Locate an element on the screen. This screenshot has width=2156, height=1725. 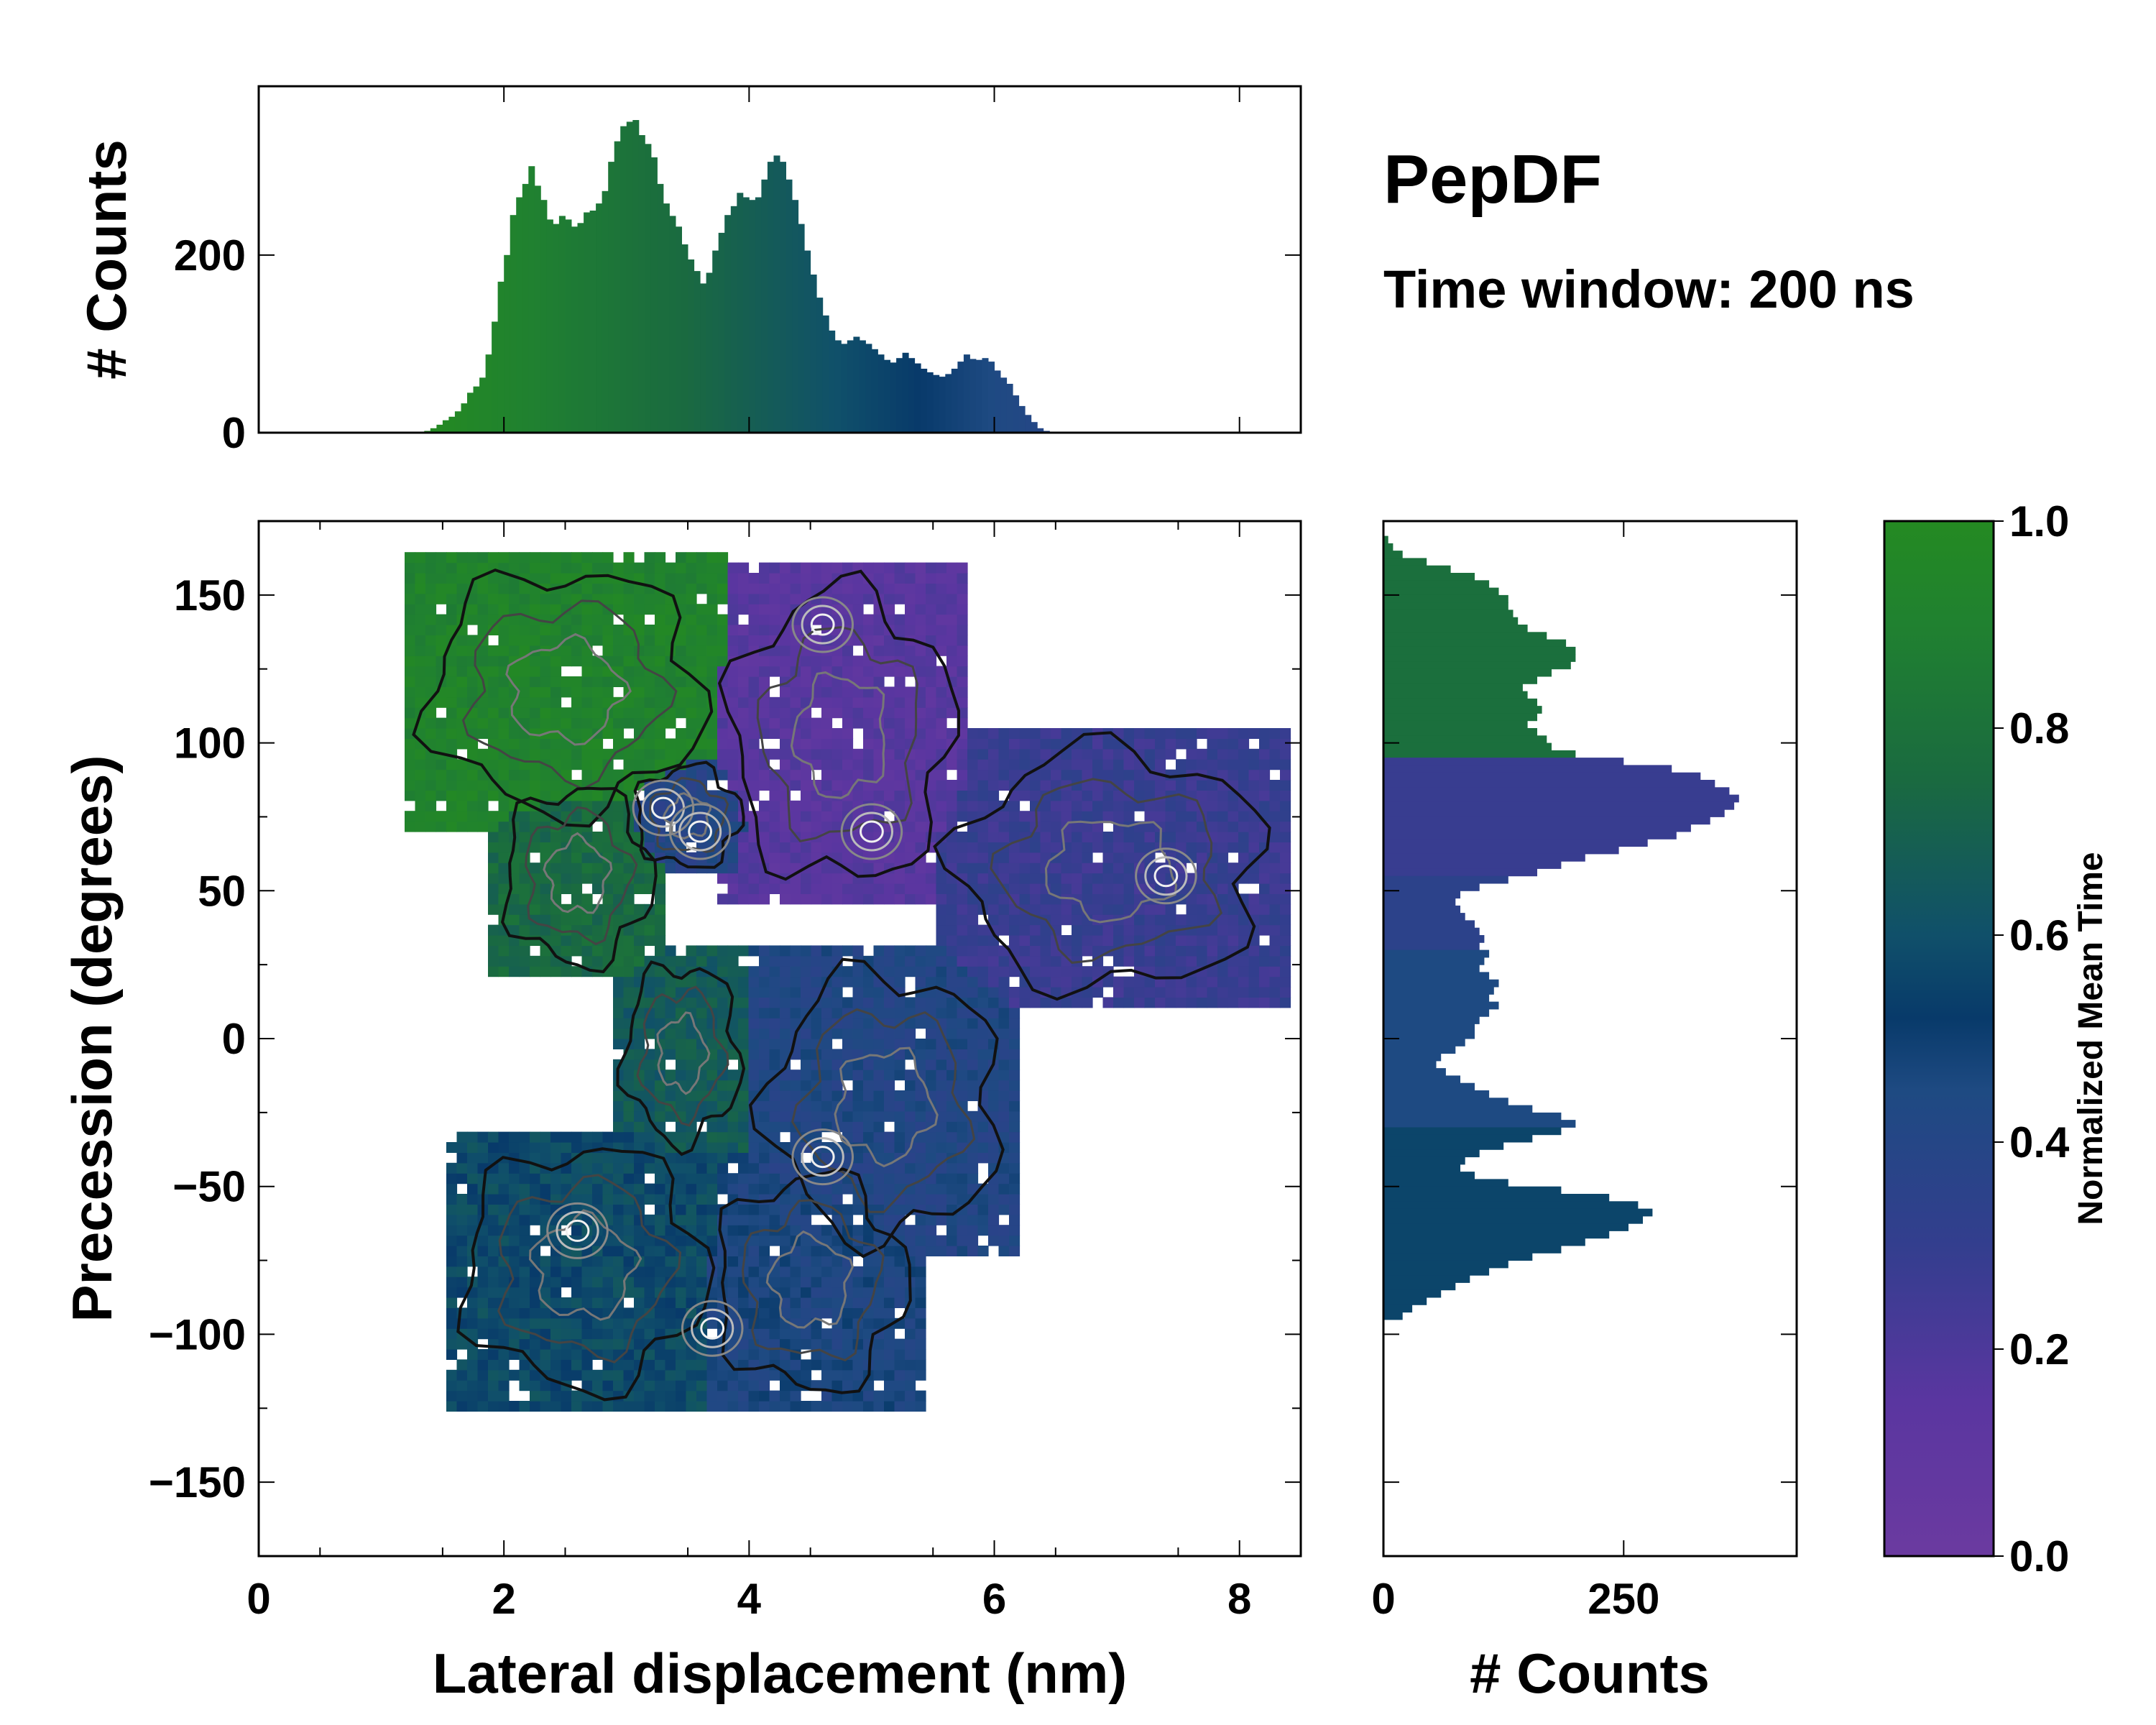
top-y-tick-label: 200 is located at coordinates (210, 255).